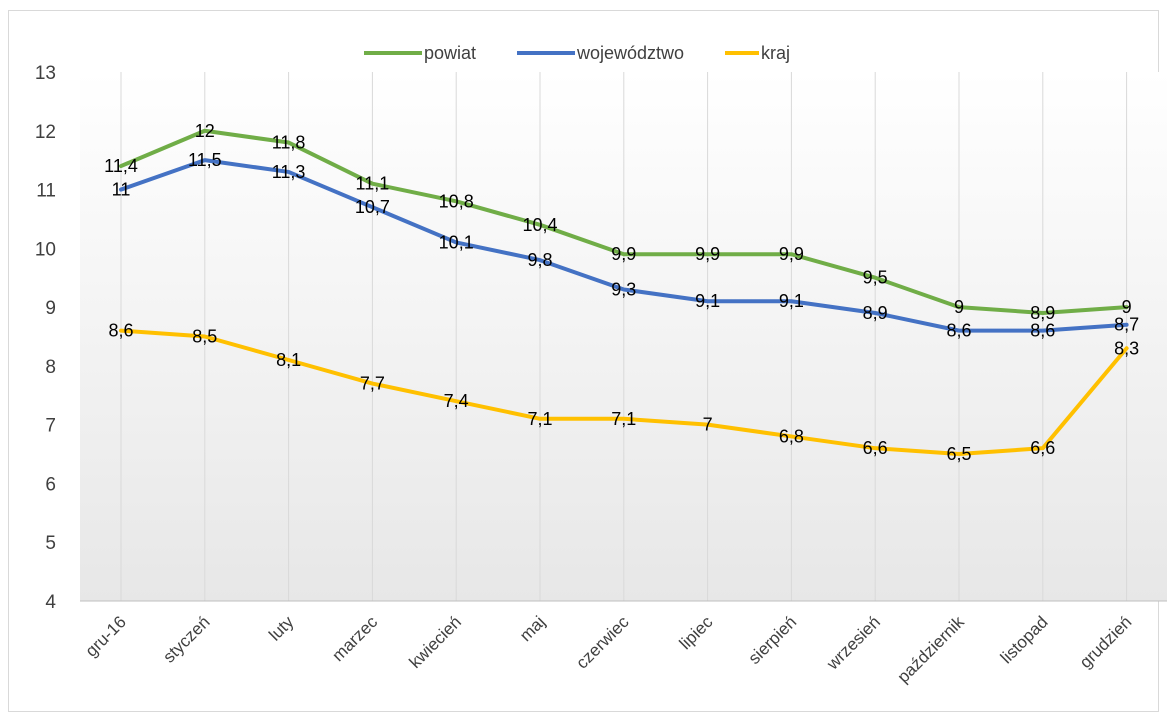 This screenshot has height=718, width=1167. What do you see at coordinates (50, 602) in the screenshot?
I see `y-tick-label: 4` at bounding box center [50, 602].